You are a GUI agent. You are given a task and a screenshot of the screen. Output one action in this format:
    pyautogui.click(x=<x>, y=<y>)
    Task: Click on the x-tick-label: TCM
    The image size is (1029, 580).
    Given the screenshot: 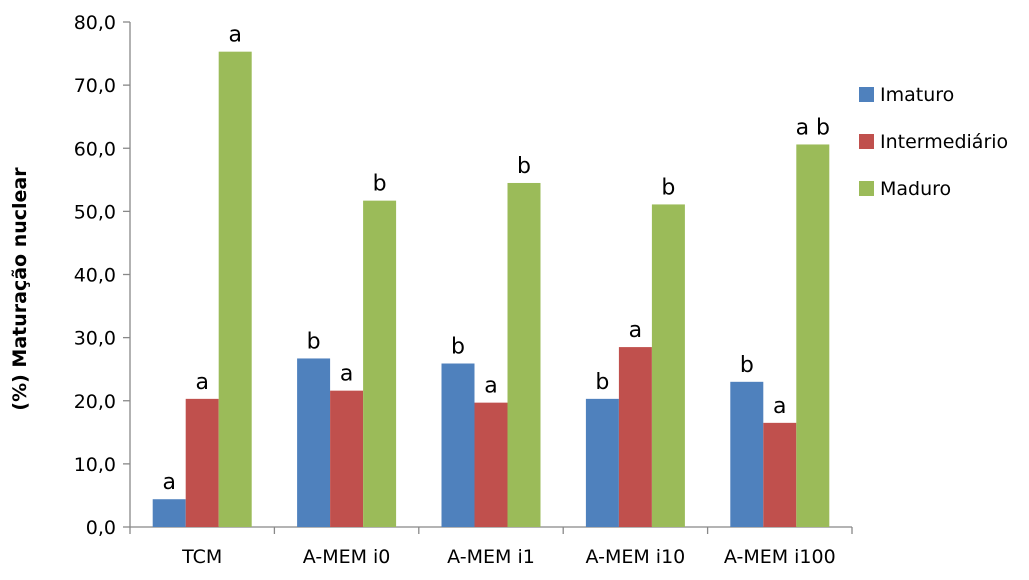 What is the action you would take?
    pyautogui.click(x=201, y=557)
    